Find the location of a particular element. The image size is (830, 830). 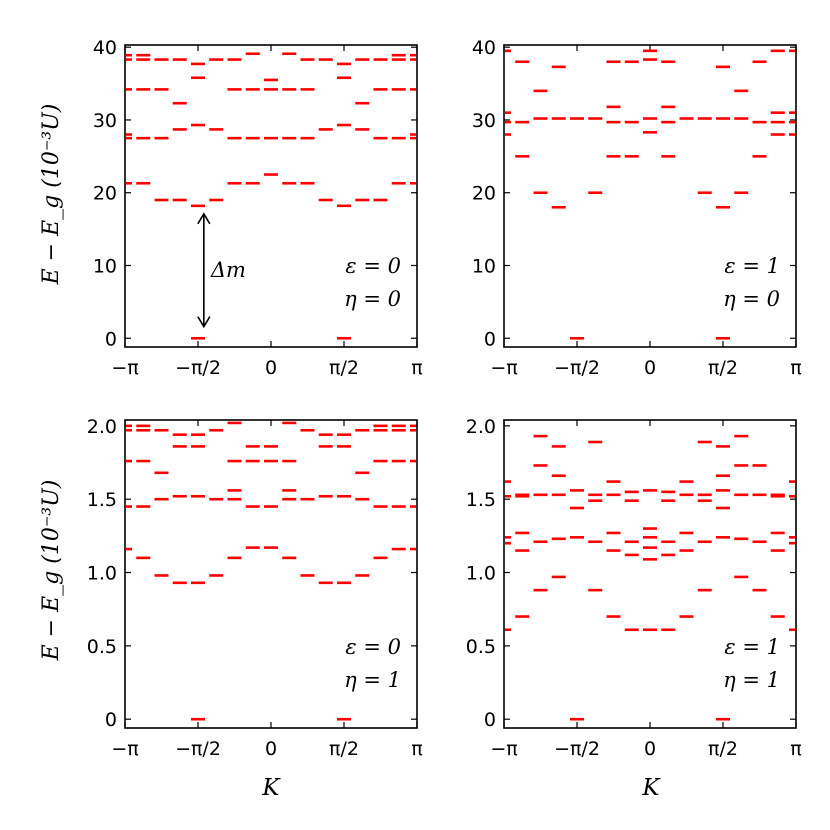

xlabel-left: K is located at coordinates (271, 788).